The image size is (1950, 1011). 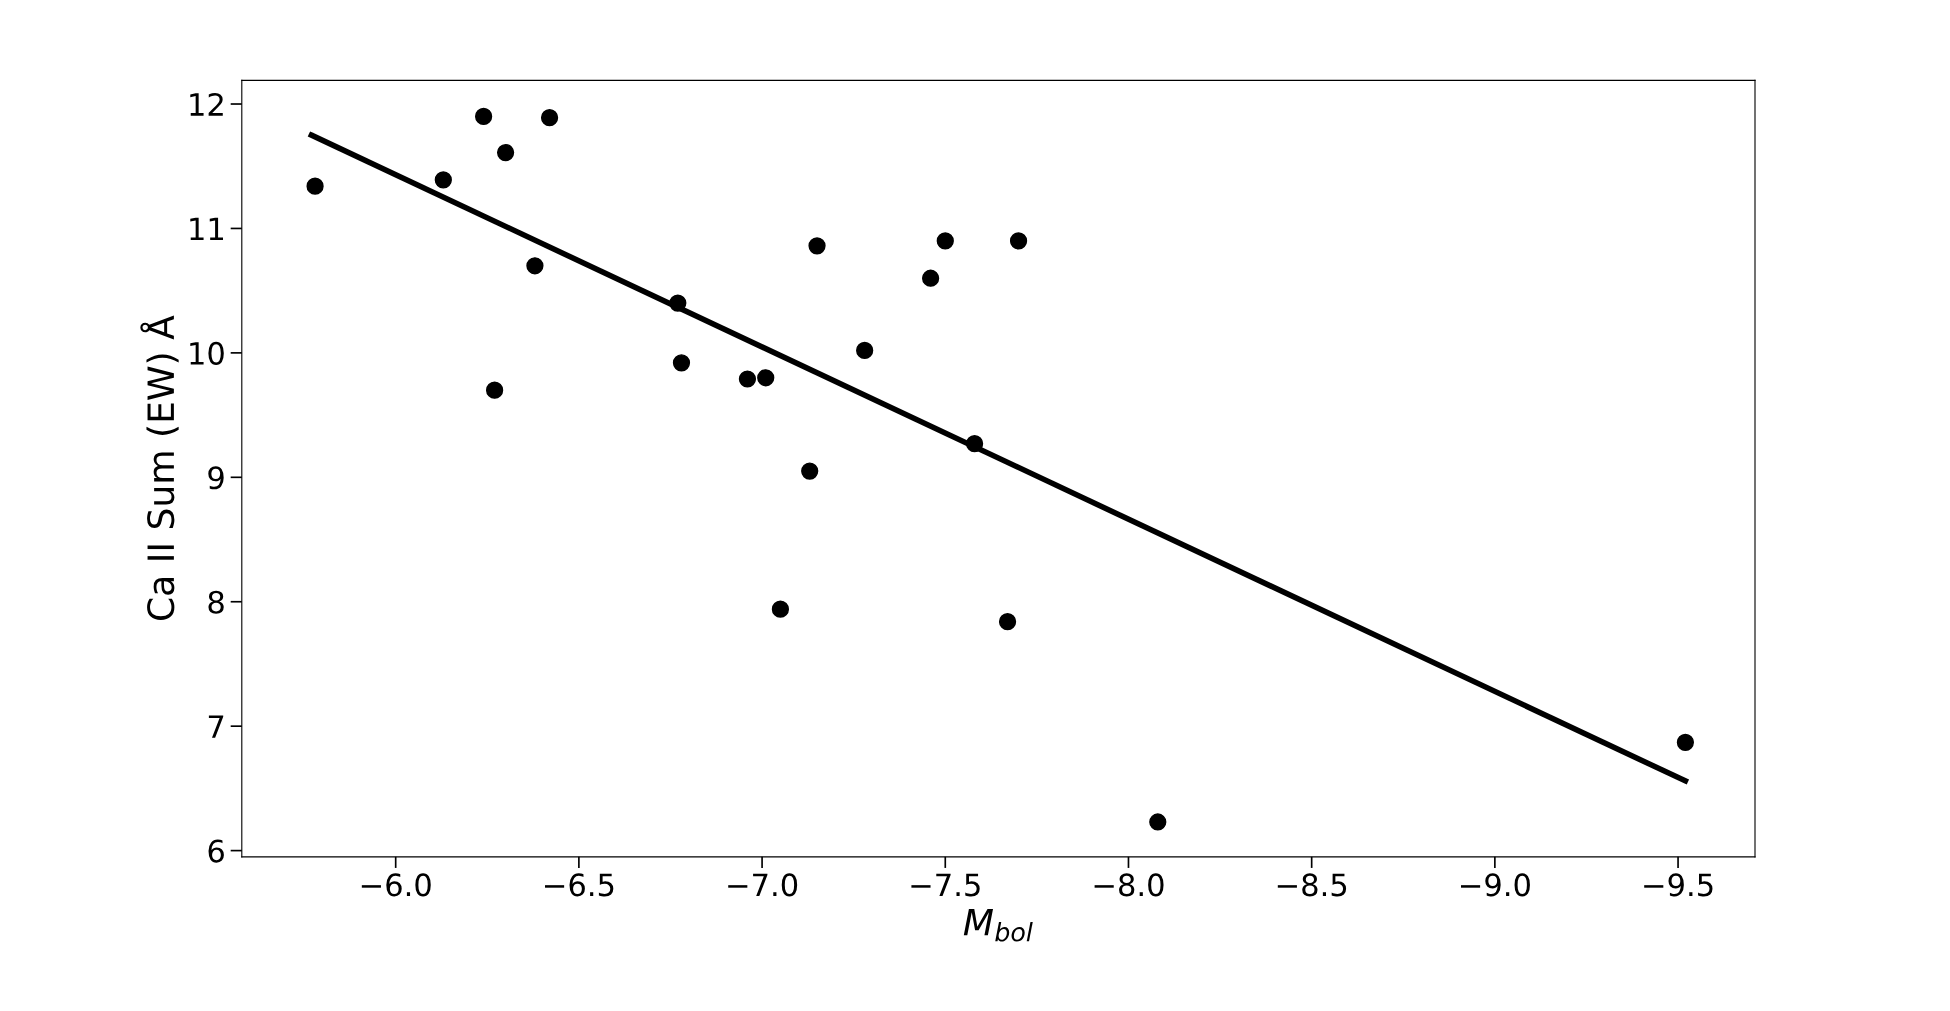 What do you see at coordinates (216, 602) in the screenshot?
I see `y-tick-label: 8` at bounding box center [216, 602].